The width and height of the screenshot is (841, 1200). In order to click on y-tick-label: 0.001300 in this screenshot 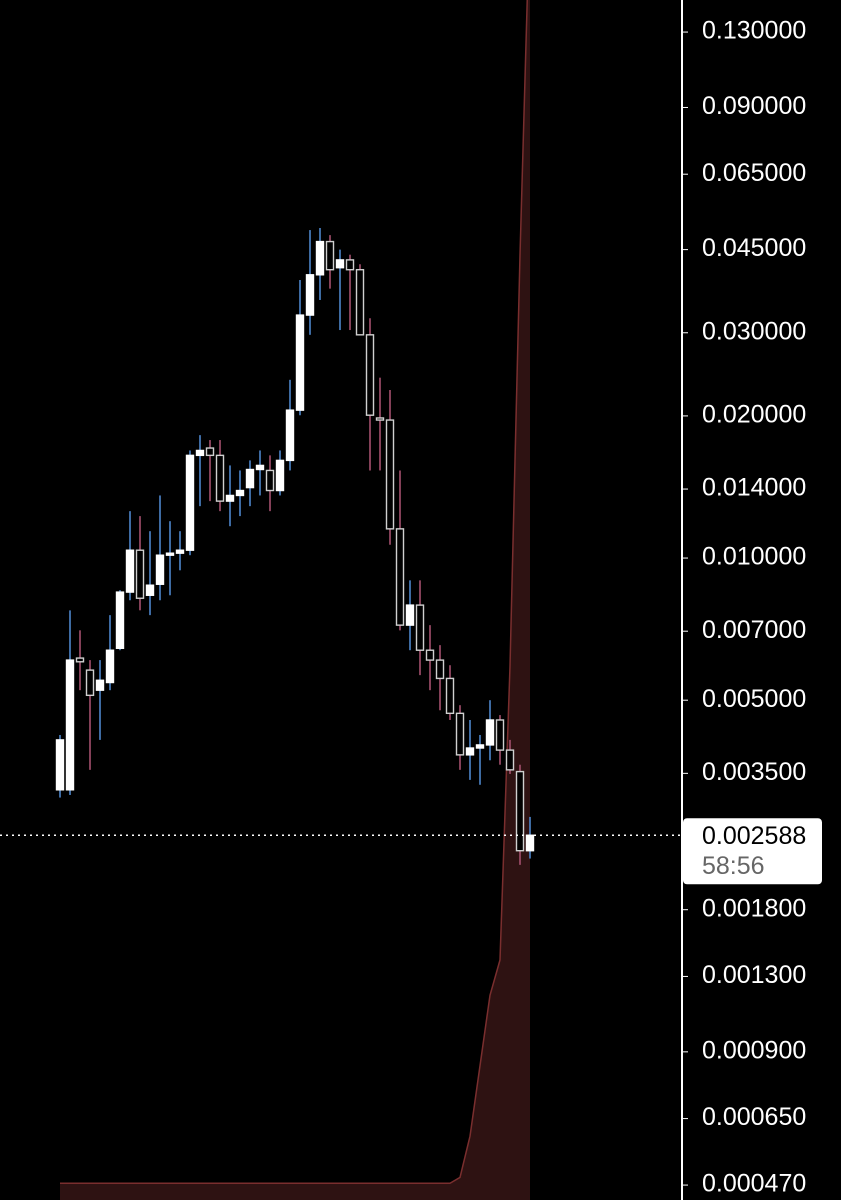, I will do `click(754, 975)`.